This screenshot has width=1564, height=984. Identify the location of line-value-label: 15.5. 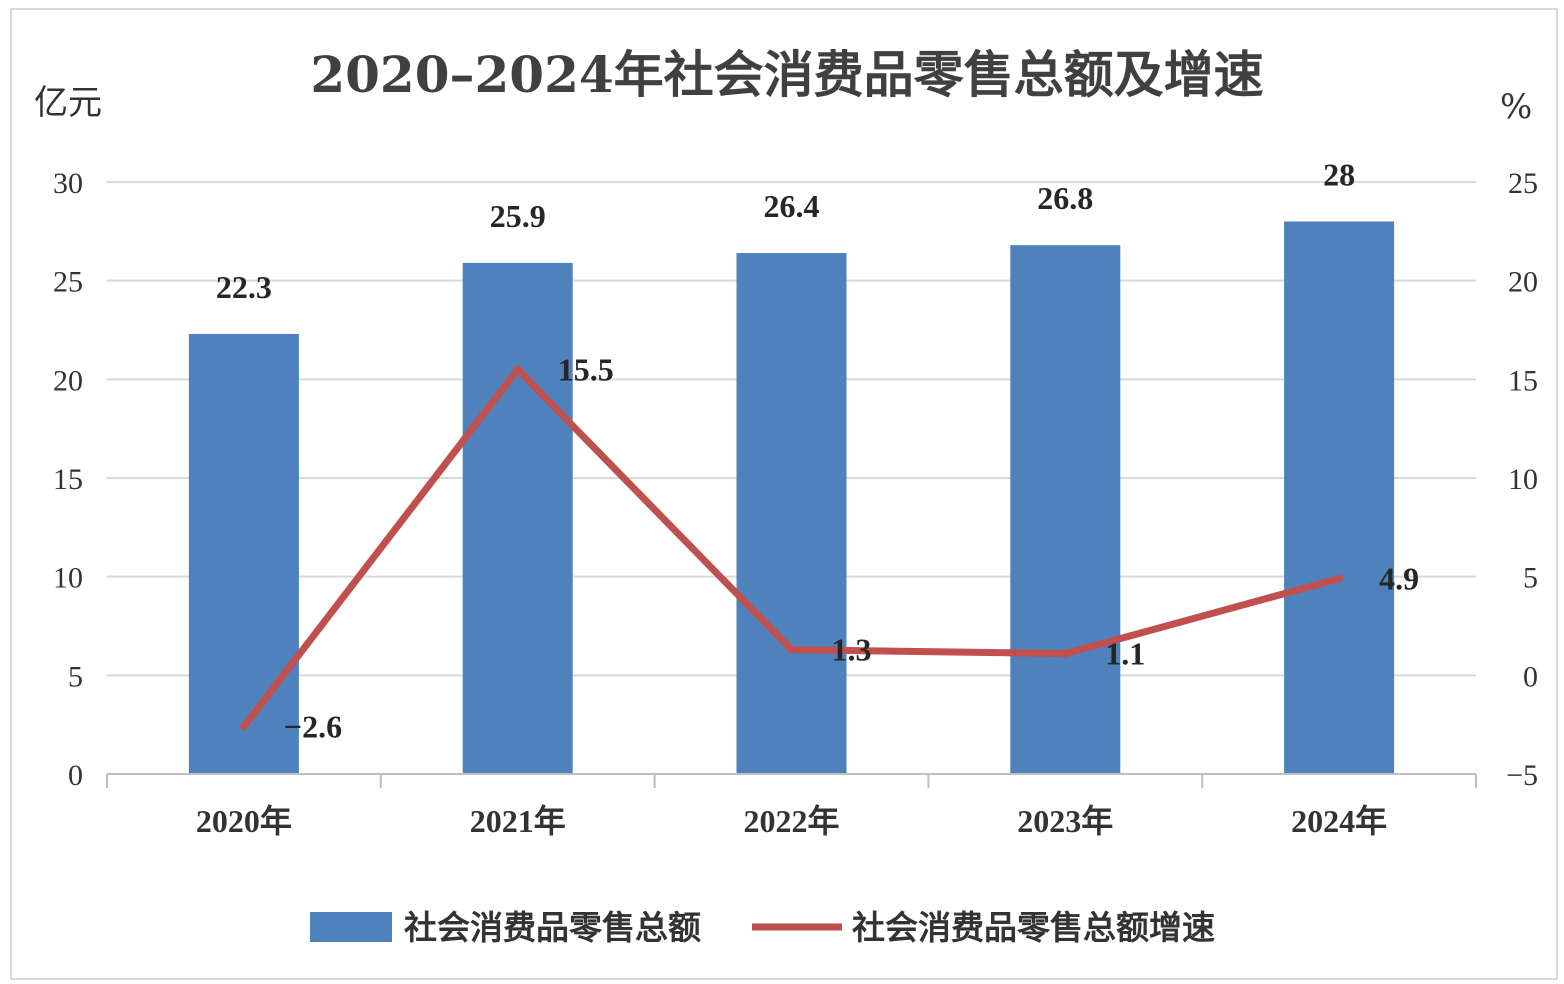
(586, 369).